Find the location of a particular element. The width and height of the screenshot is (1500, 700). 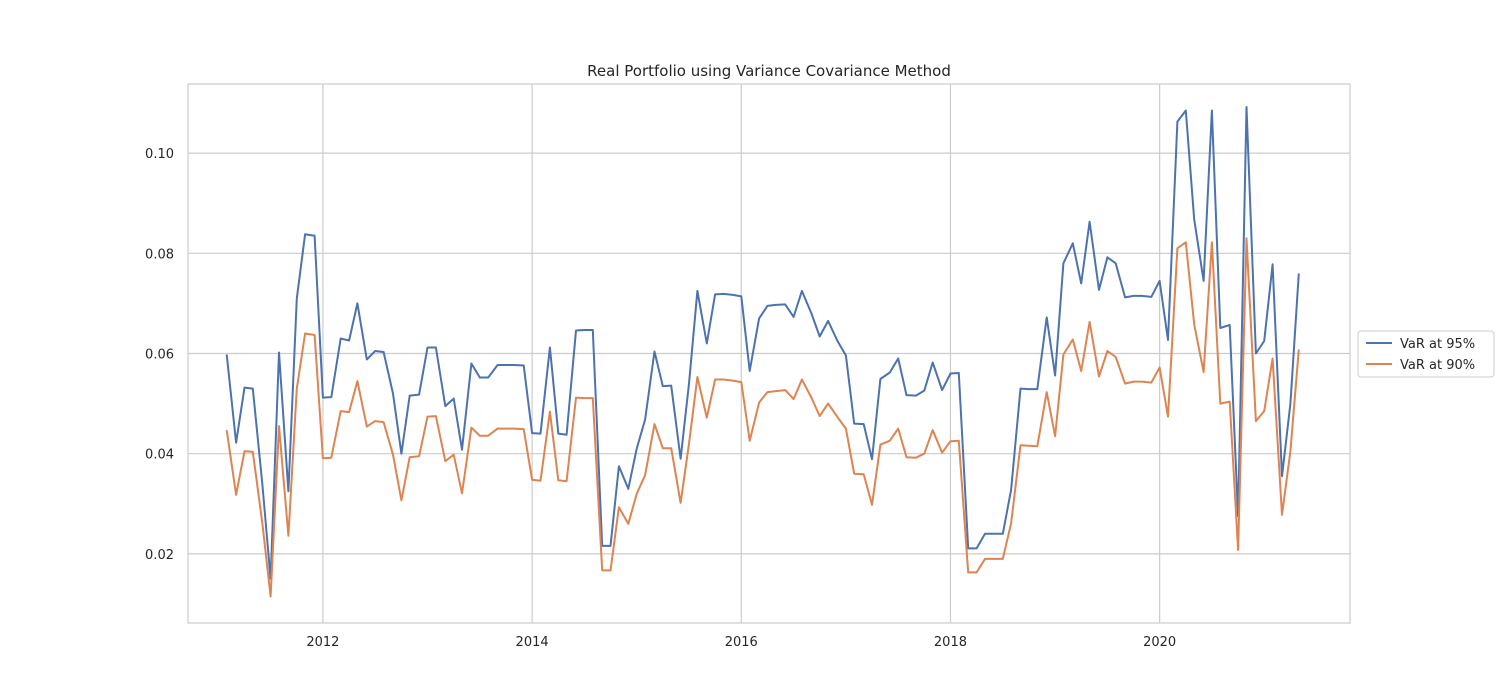

y-tick-label: 0.04 is located at coordinates (159, 455).